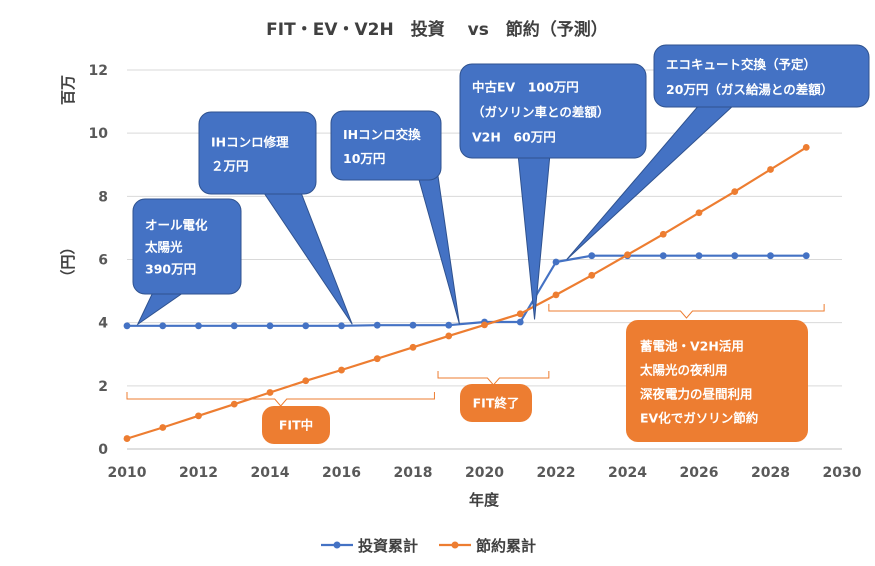 The width and height of the screenshot is (875, 566). What do you see at coordinates (170, 268) in the screenshot?
I see `callout-line: 390万円` at bounding box center [170, 268].